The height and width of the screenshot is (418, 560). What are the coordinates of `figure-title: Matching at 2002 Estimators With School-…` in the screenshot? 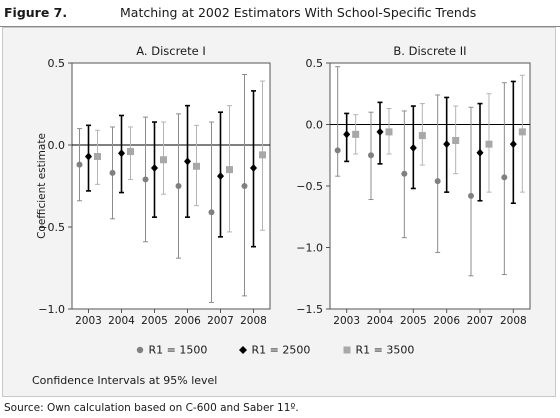 It's located at (298, 12).